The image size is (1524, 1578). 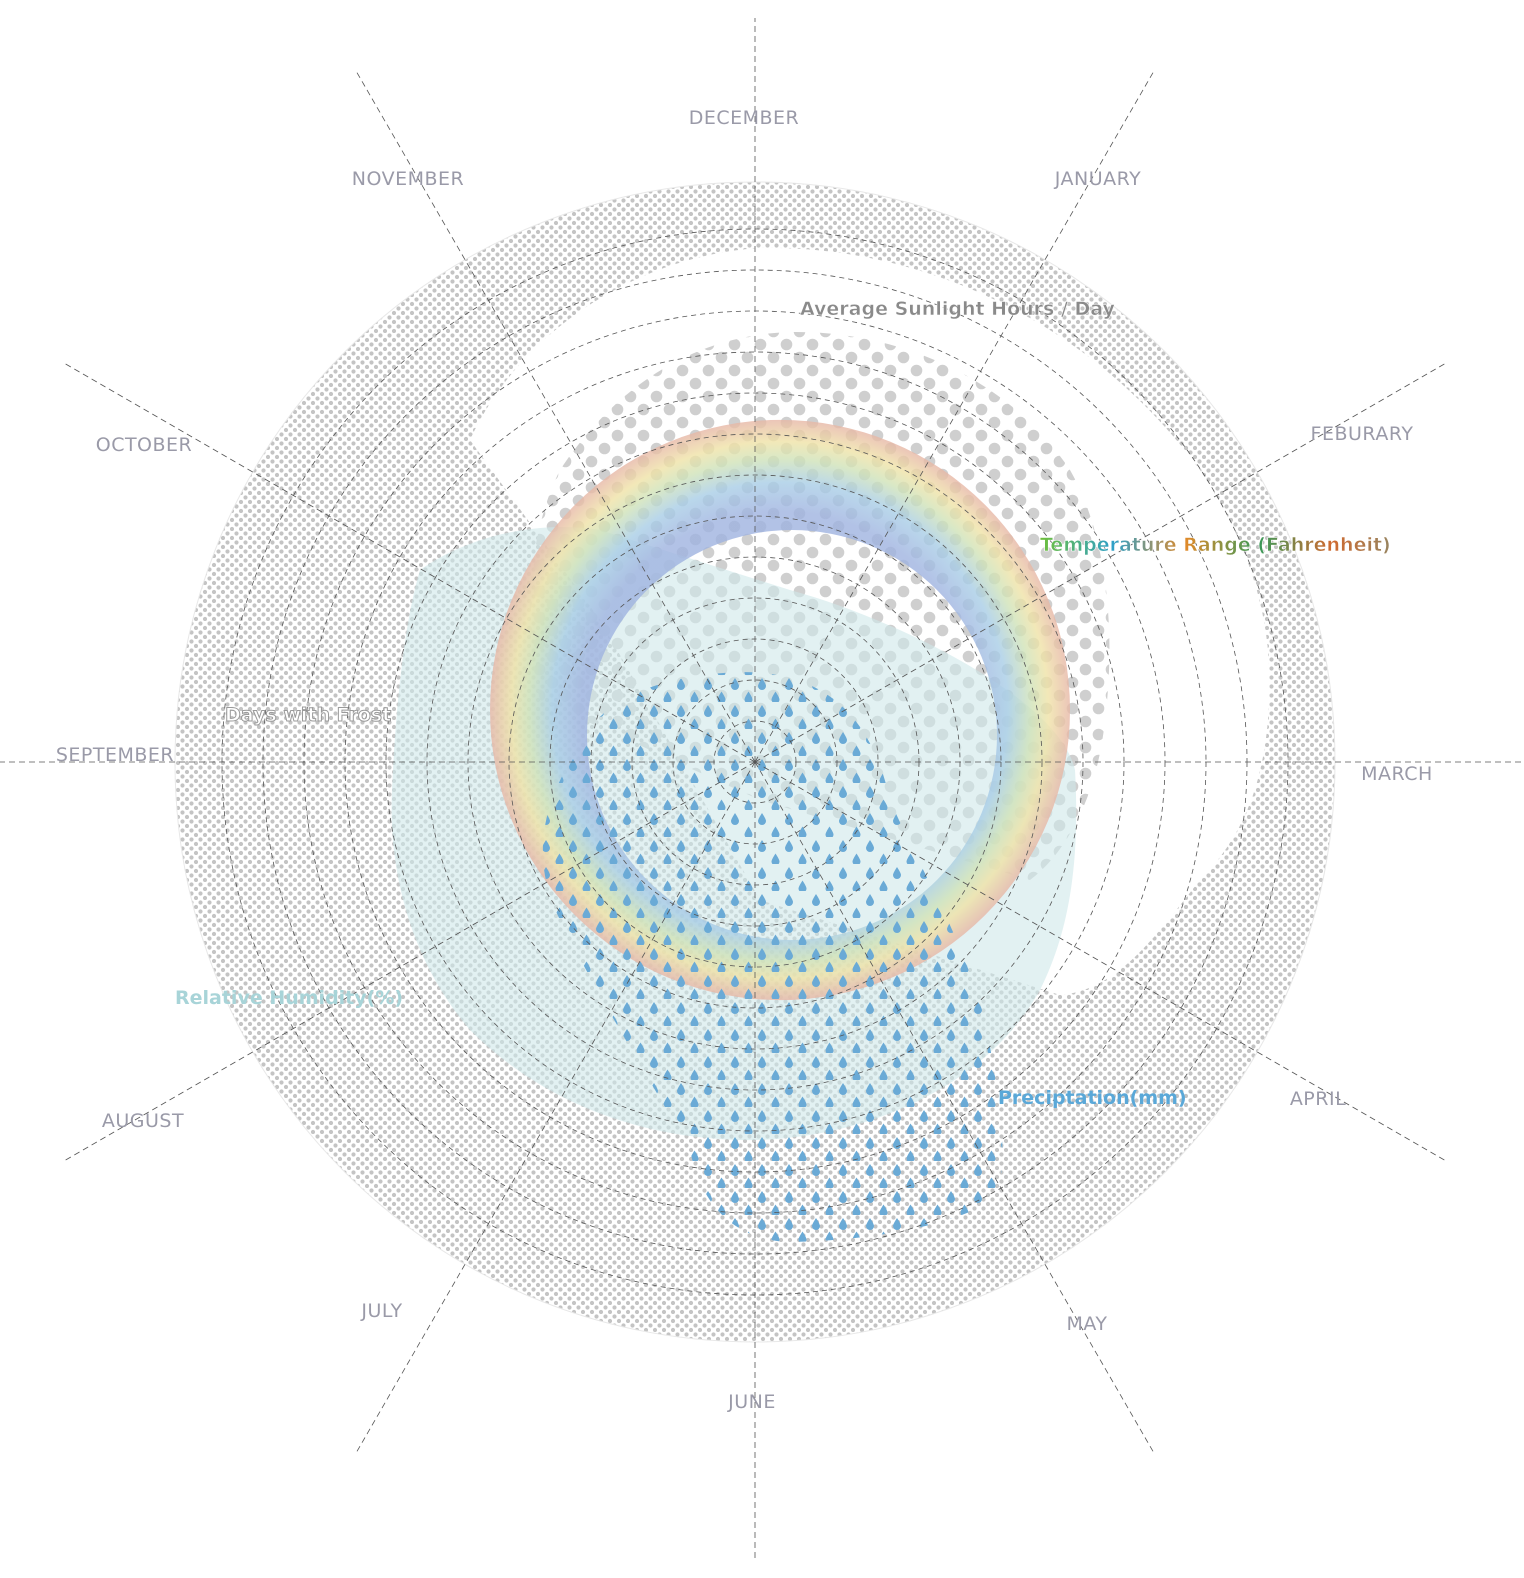 What do you see at coordinates (308, 715) in the screenshot?
I see `frost-label: Days with Frost` at bounding box center [308, 715].